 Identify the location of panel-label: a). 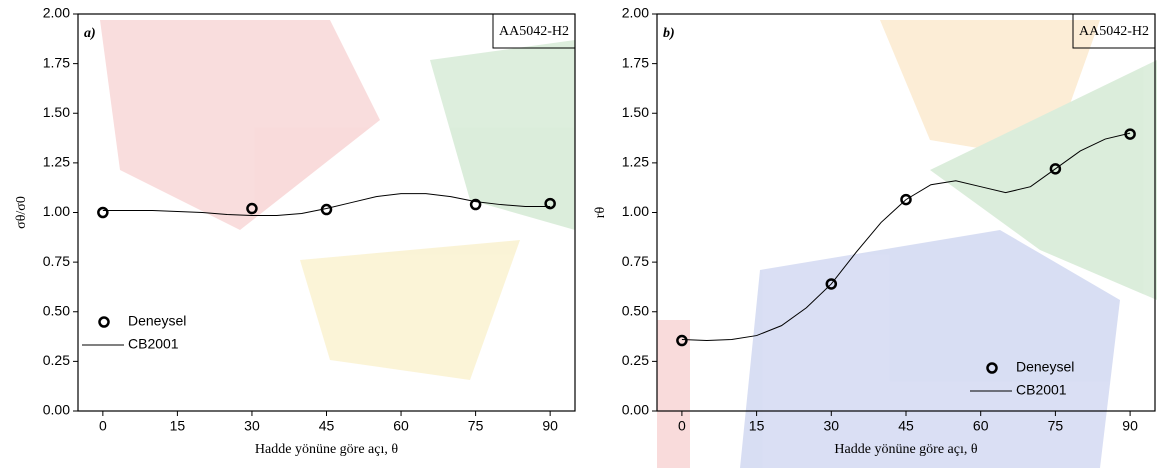
(90, 33).